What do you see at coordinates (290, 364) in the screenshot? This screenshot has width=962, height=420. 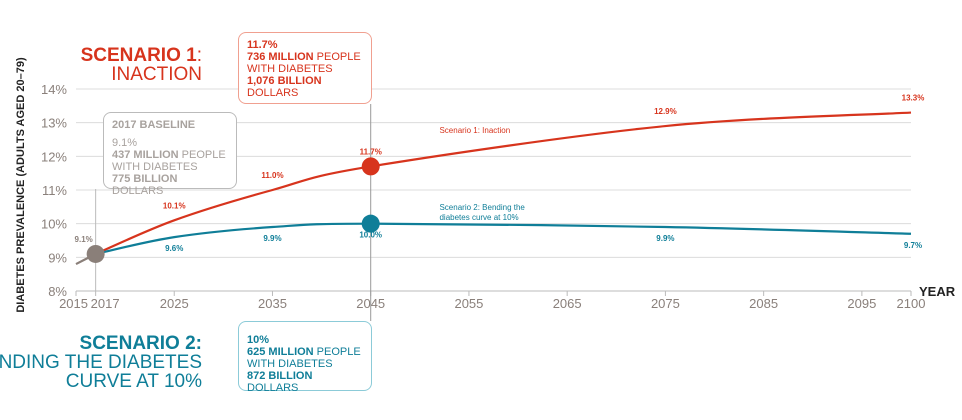 I see `bending-line3: WITH DIABETES` at bounding box center [290, 364].